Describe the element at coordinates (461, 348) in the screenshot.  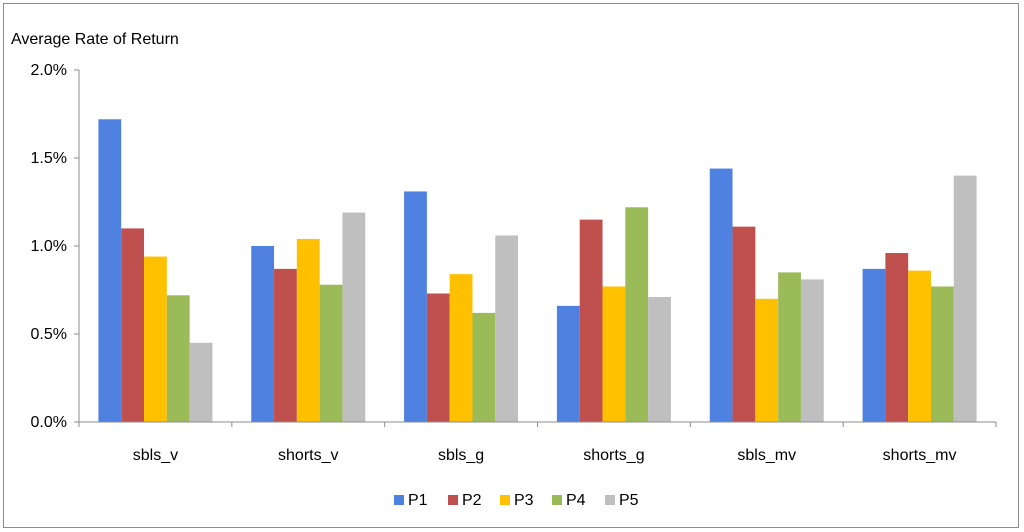
I see `bar-p3-sbls_g` at that location.